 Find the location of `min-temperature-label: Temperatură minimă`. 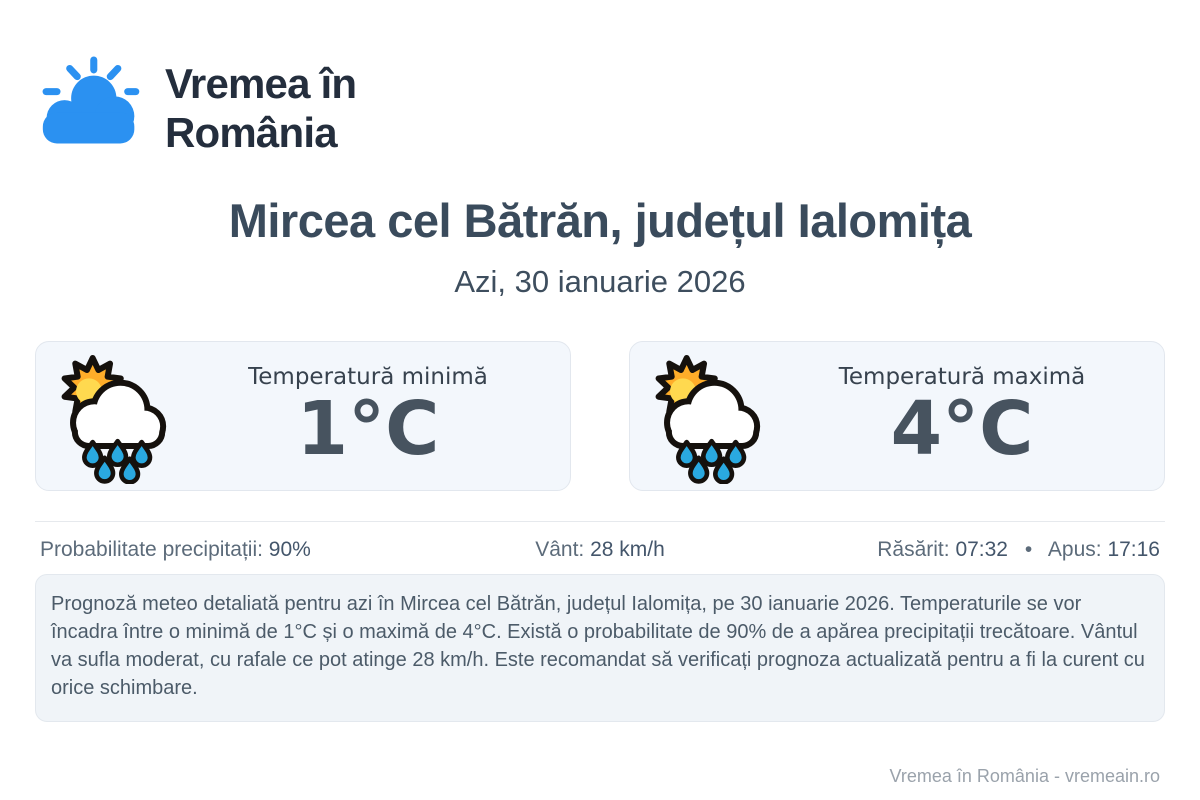

min-temperature-label: Temperatură minimă is located at coordinates (368, 376).